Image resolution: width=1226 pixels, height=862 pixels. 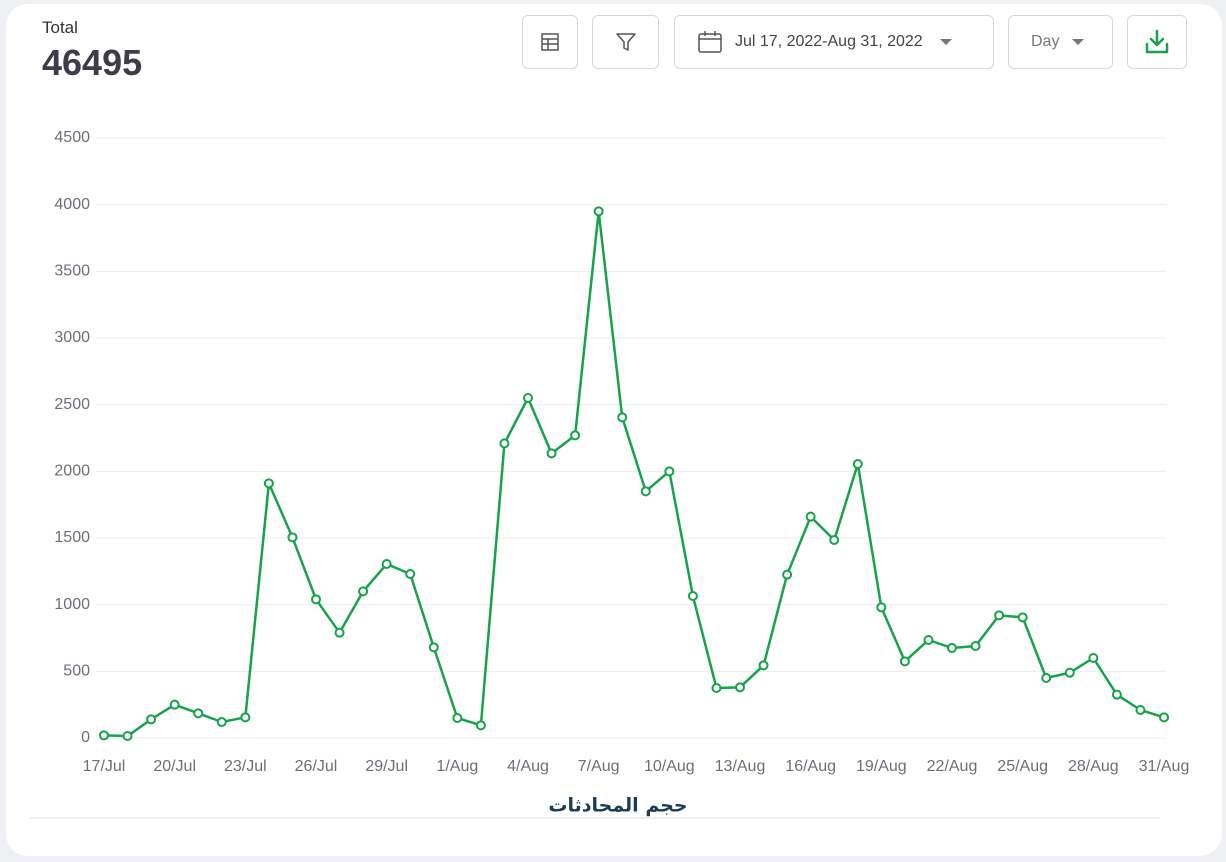 What do you see at coordinates (599, 766) in the screenshot?
I see `x-tick-label: 7/Aug` at bounding box center [599, 766].